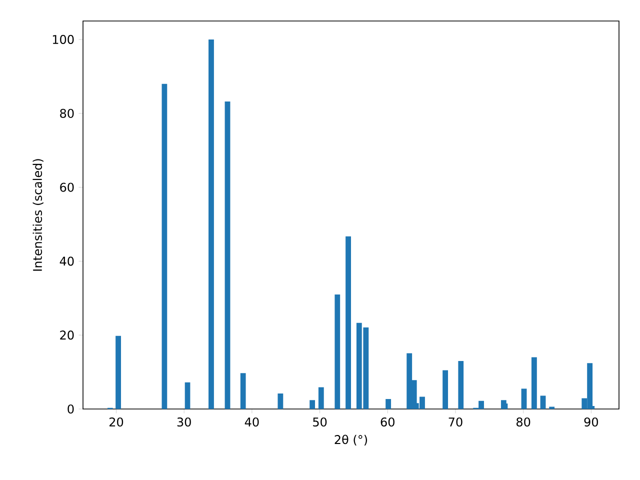 This screenshot has height=480, width=640. I want to click on x-tick-label: 50, so click(320, 422).